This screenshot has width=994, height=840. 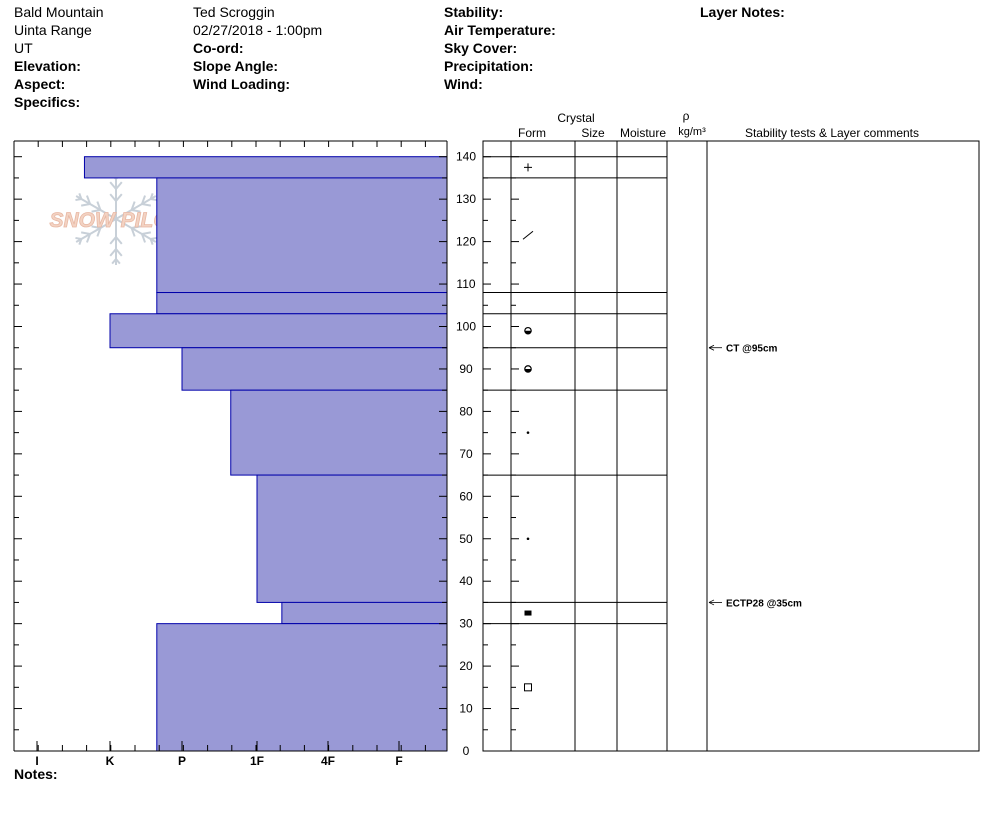 I want to click on wind-label: Wind:, so click(x=463, y=84).